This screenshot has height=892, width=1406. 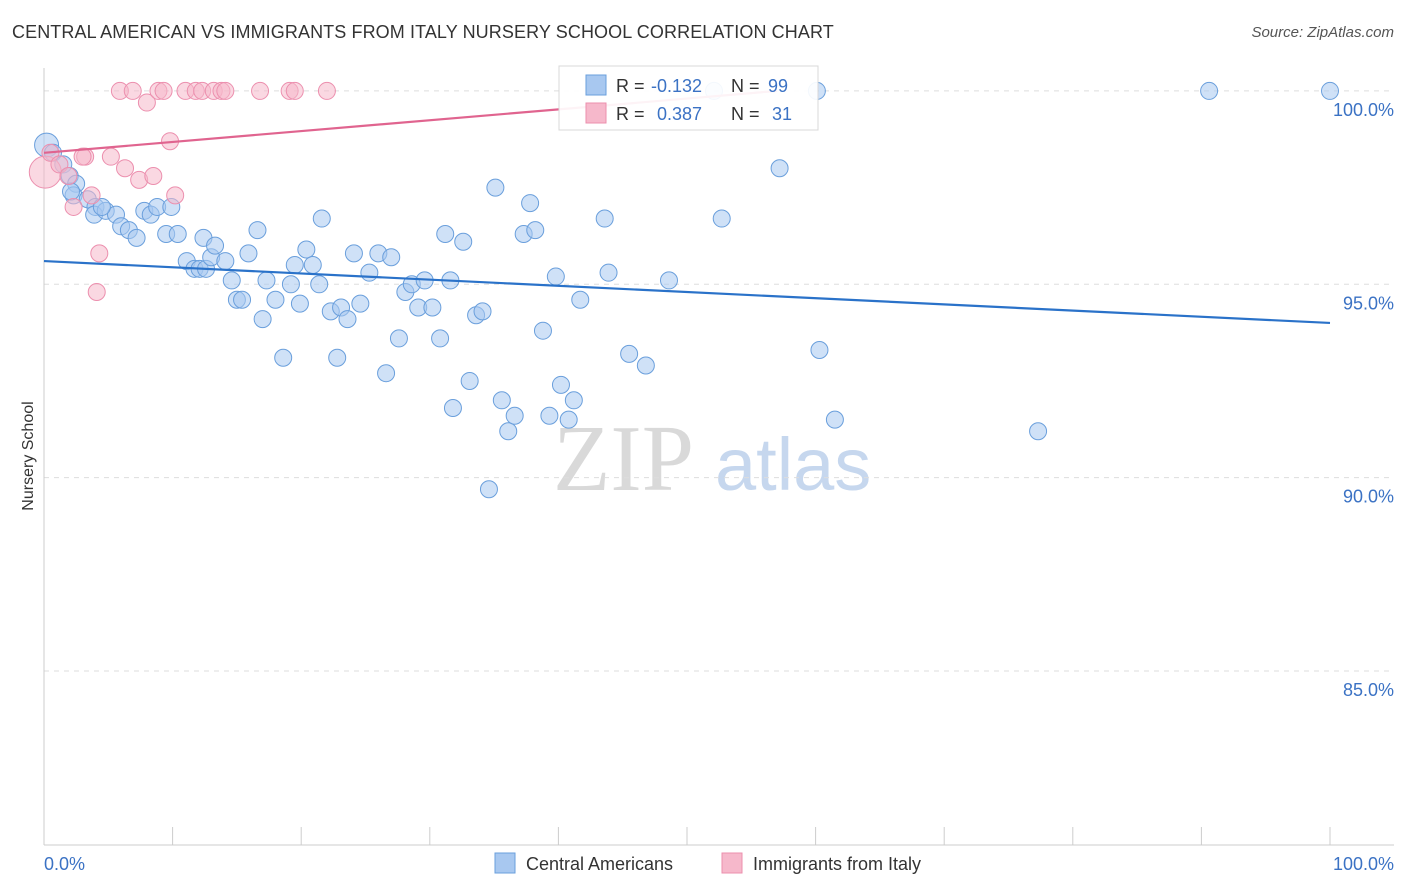 I want to click on watermark-zip: ZIP, so click(x=623, y=459).